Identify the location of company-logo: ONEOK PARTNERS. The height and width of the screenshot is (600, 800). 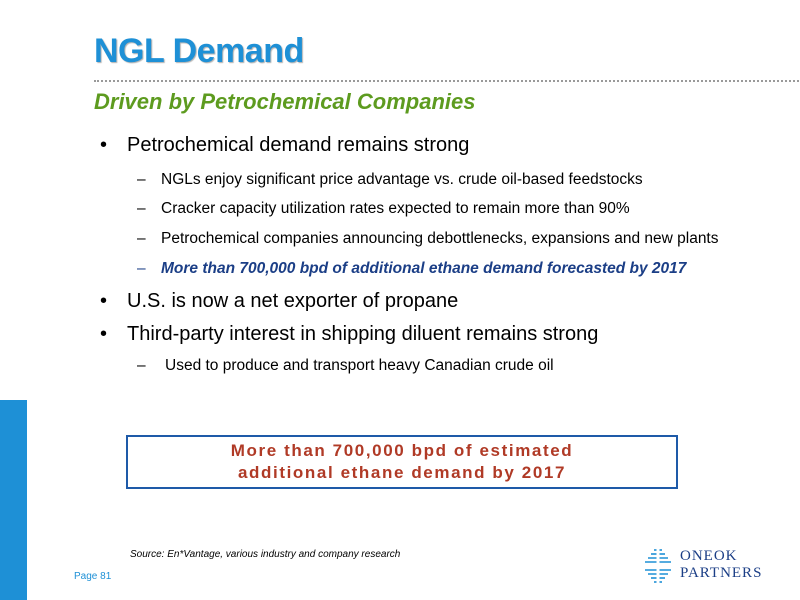
(715, 566).